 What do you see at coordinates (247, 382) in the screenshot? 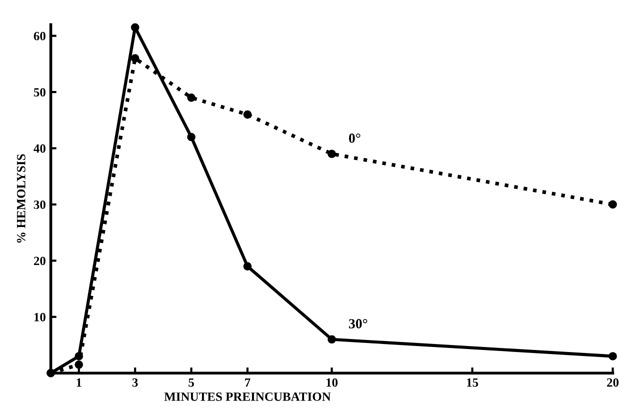
I see `x-tick-label: 7` at bounding box center [247, 382].